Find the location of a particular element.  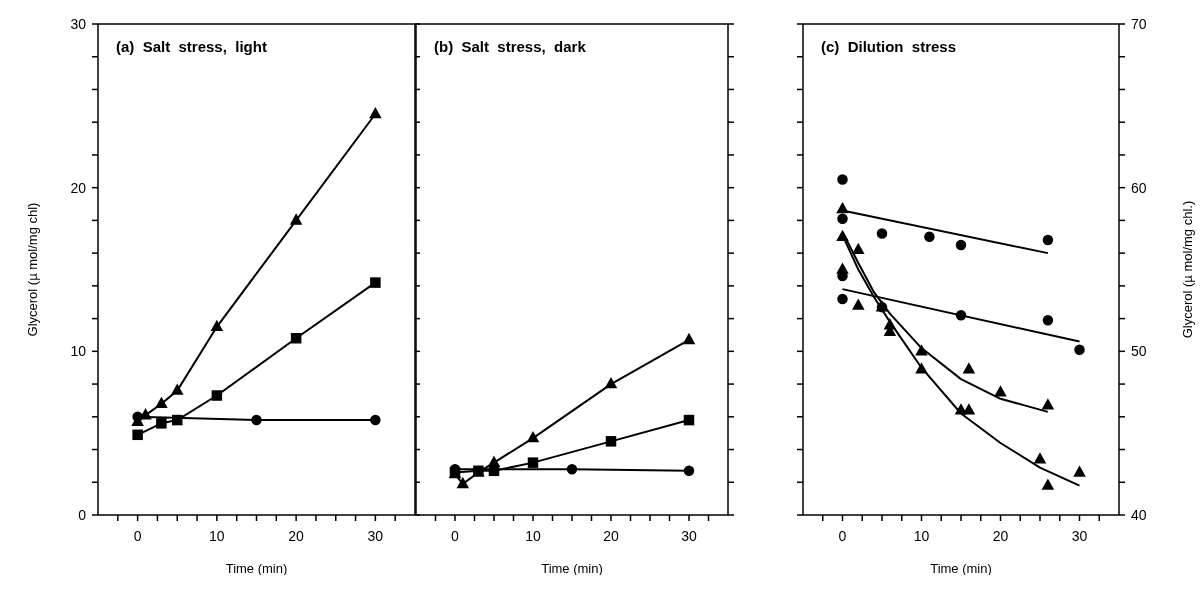

text: (c) Dilution stress is located at coordinates (889, 46).